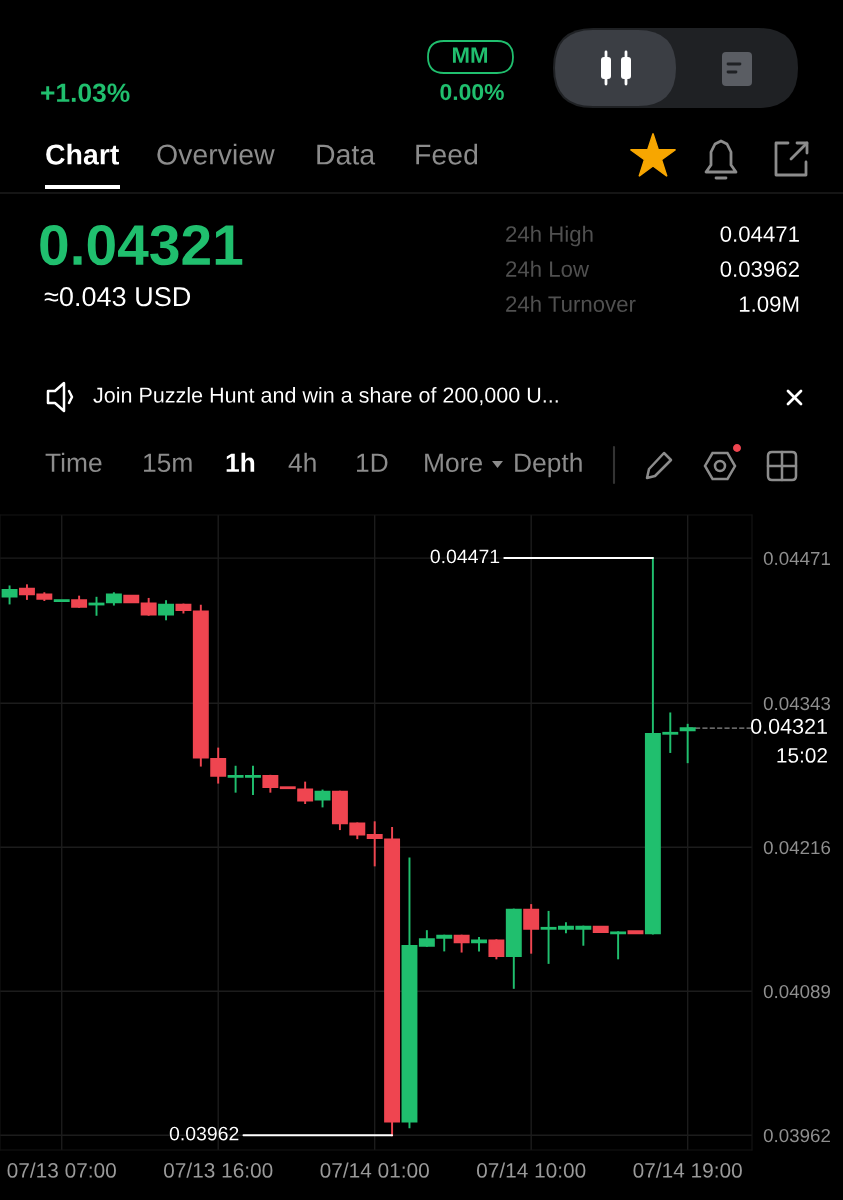 This screenshot has width=843, height=1200. Describe the element at coordinates (797, 847) in the screenshot. I see `y-tick-label: 0.04216` at that location.